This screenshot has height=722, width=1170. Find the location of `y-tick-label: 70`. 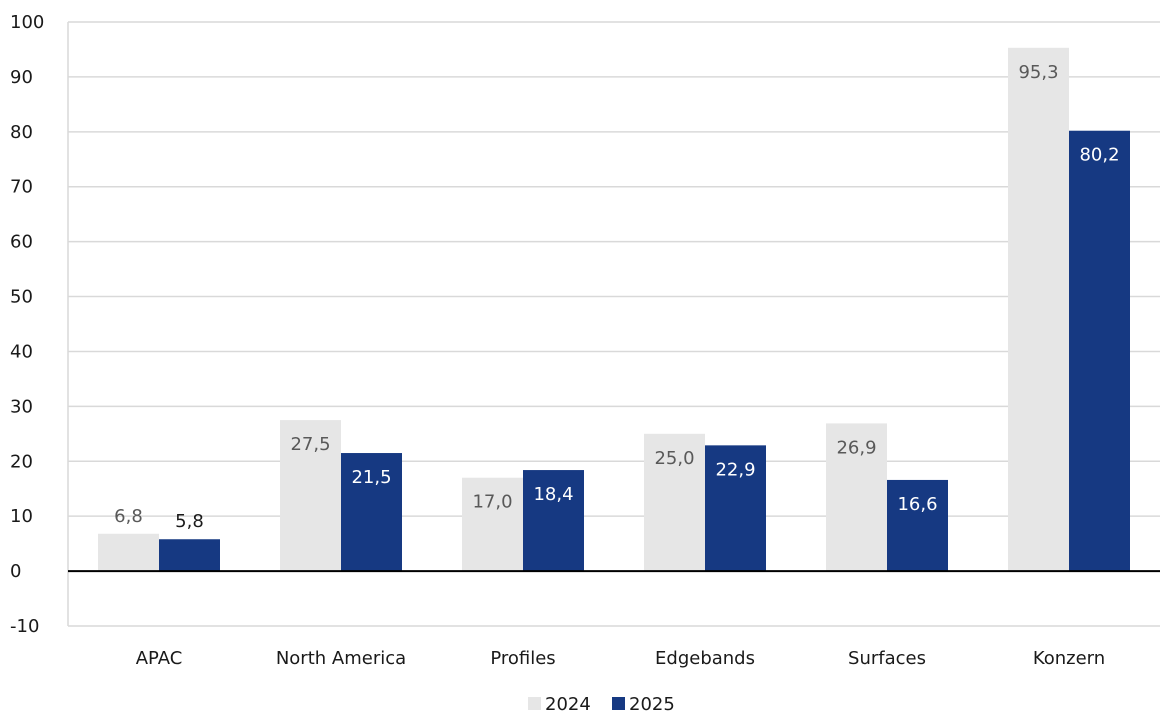

y-tick-label: 70 is located at coordinates (21, 187).